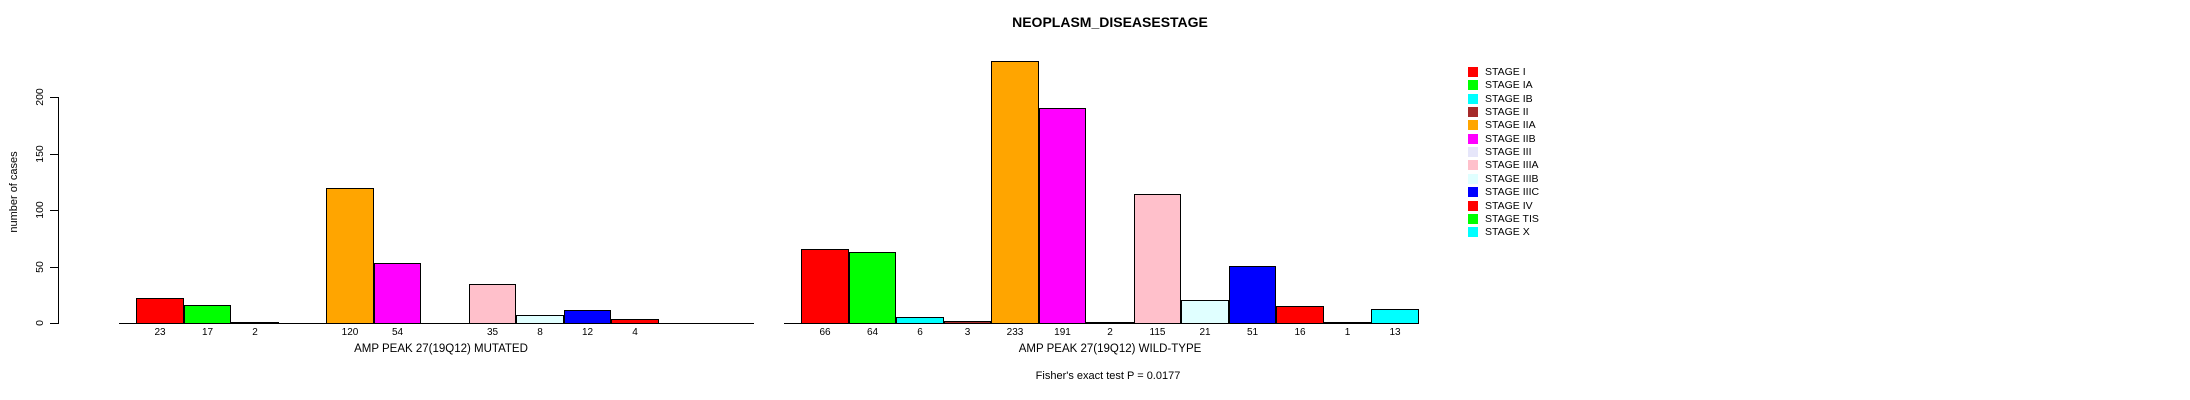 This screenshot has height=400, width=2190. I want to click on legend-item-stage-ia: STAGE IA, so click(1500, 85).